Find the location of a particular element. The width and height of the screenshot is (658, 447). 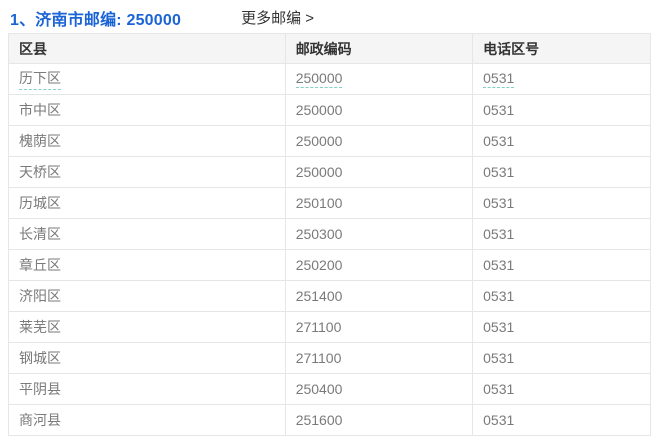

table-row: 槐荫区 250000 0531 is located at coordinates (329, 141).